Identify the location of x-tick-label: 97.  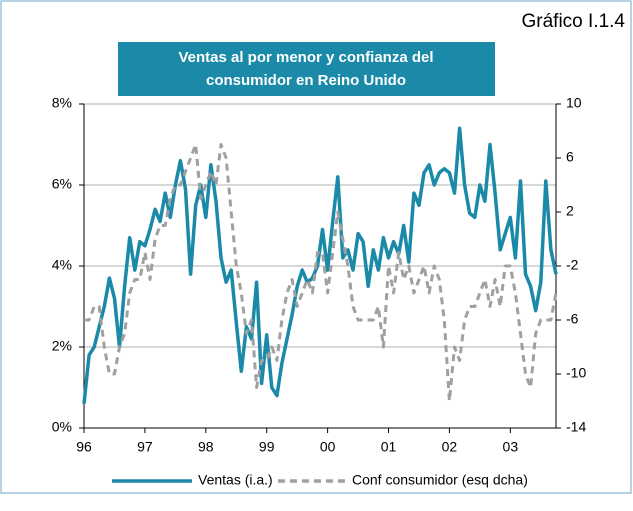
(145, 447).